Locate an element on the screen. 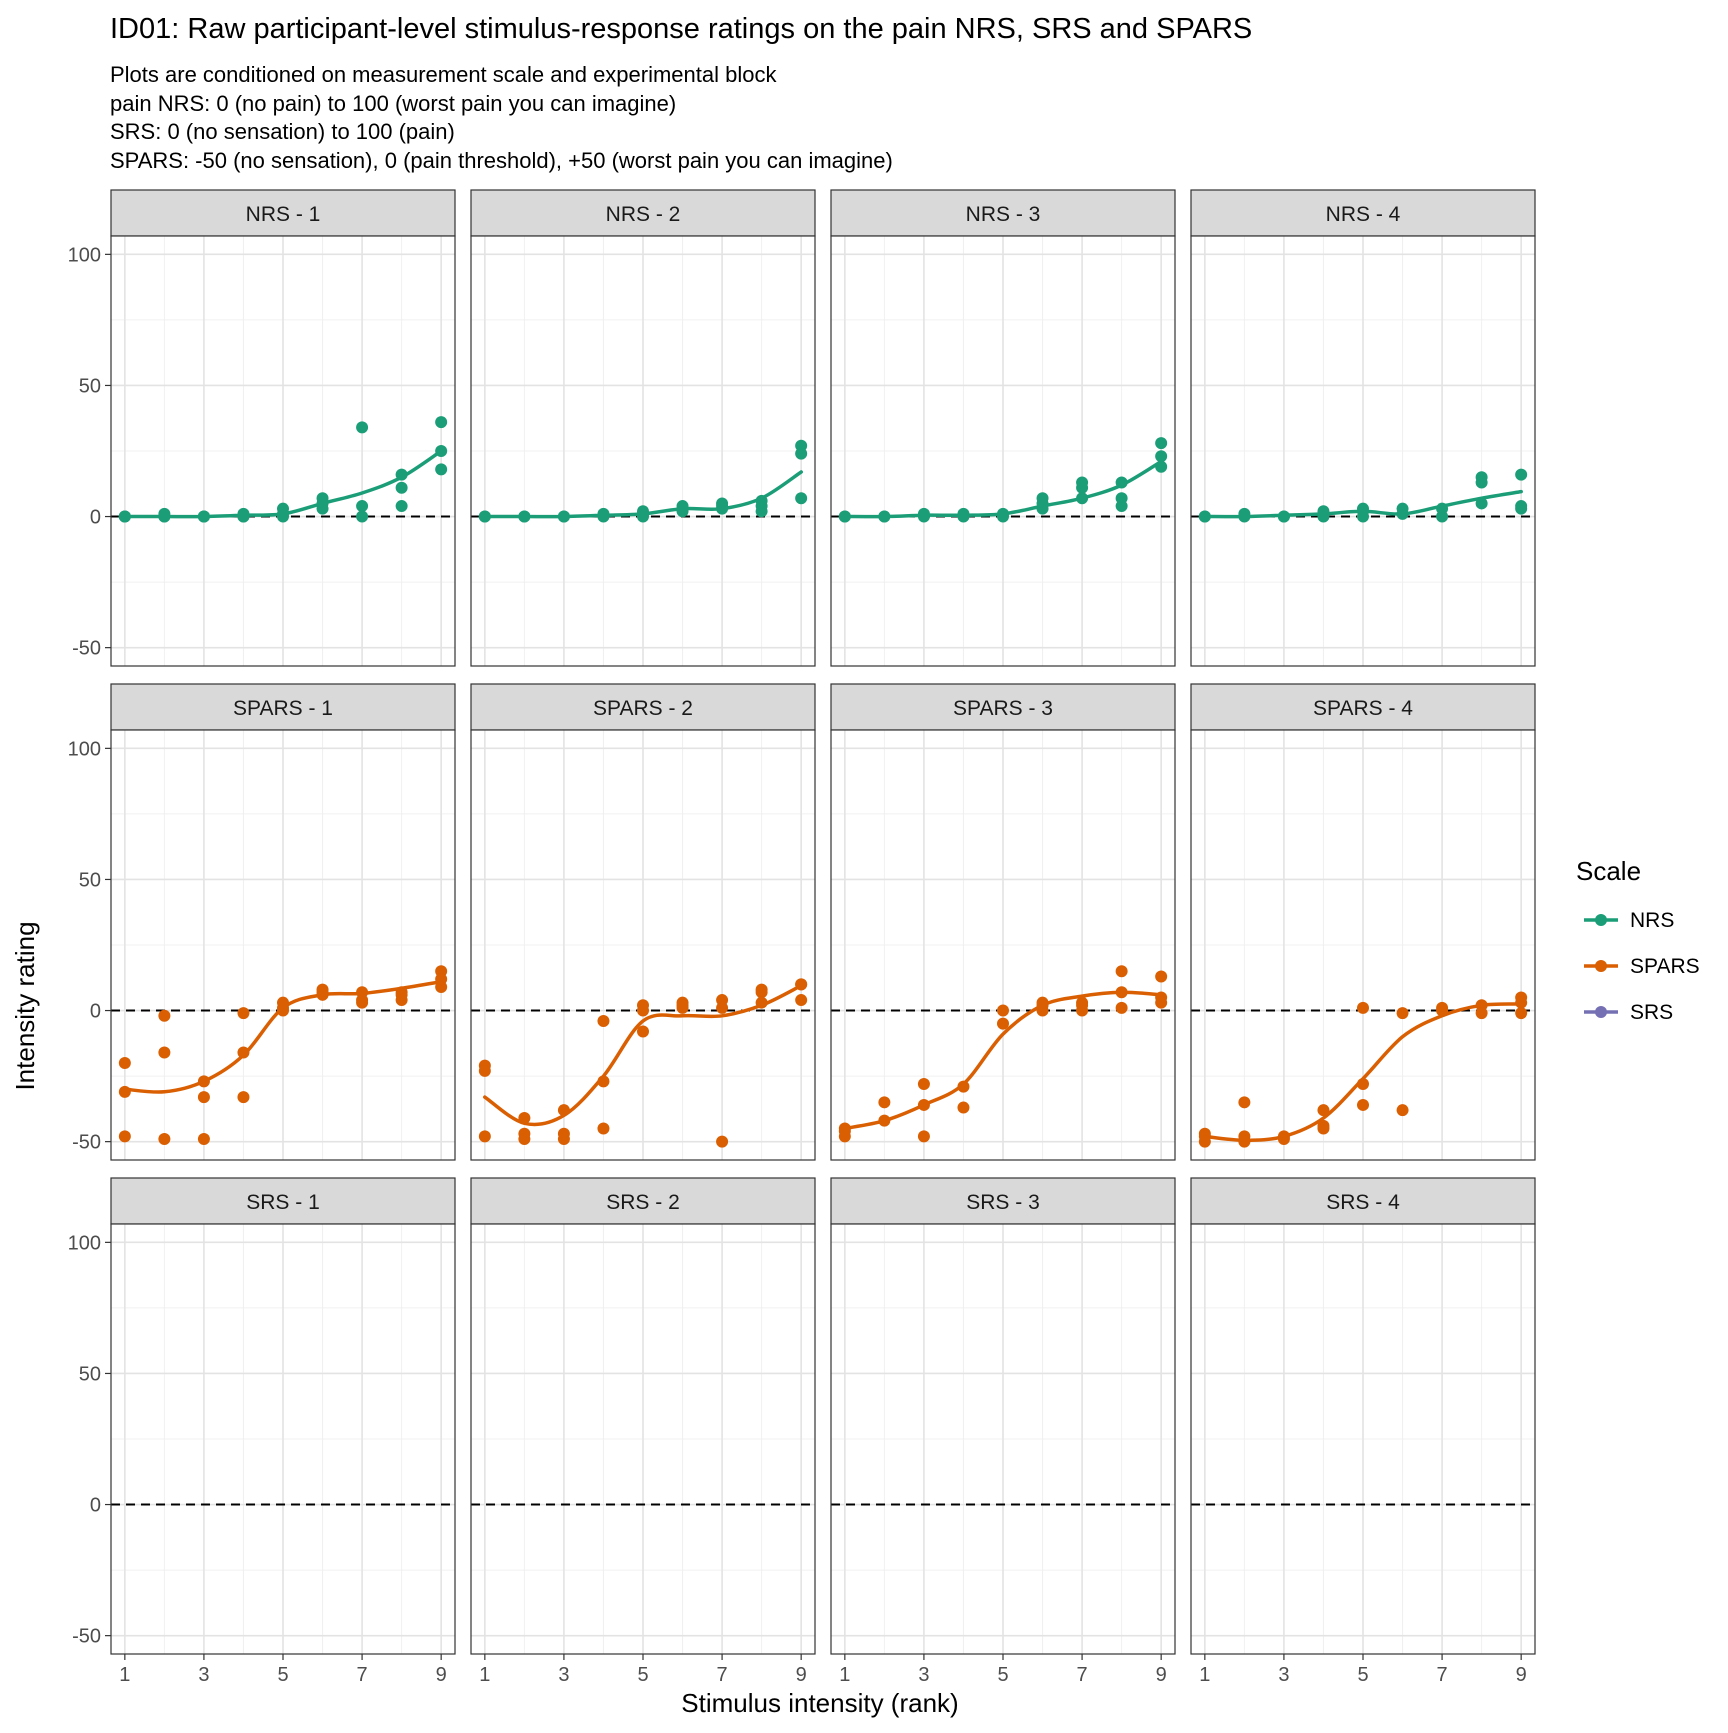  x-axis-label: Stimulus intensity (rank) is located at coordinates (819, 1703).